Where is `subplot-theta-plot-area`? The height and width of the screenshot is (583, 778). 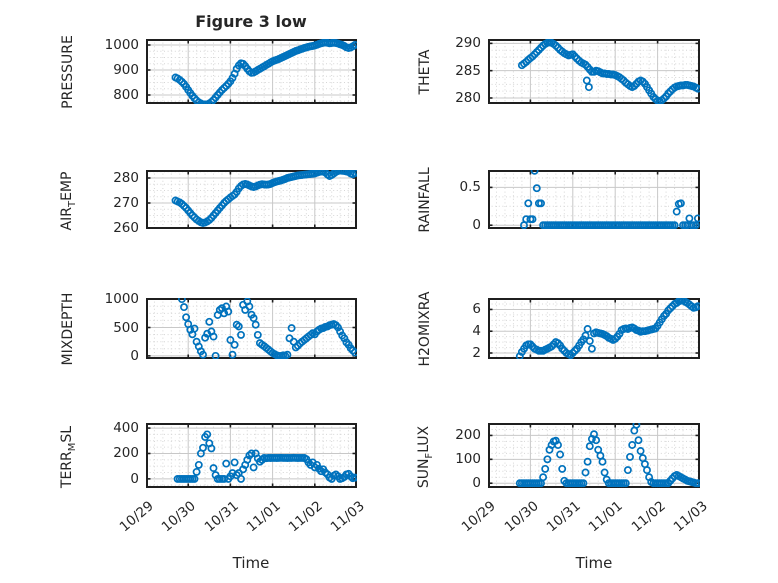
subplot-theta-plot-area is located at coordinates (594, 72).